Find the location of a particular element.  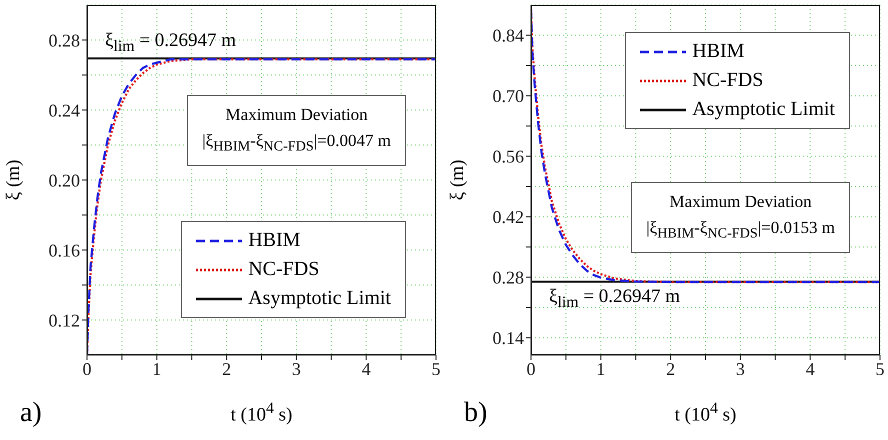

y-tick-label: 0.84 is located at coordinates (508, 36).